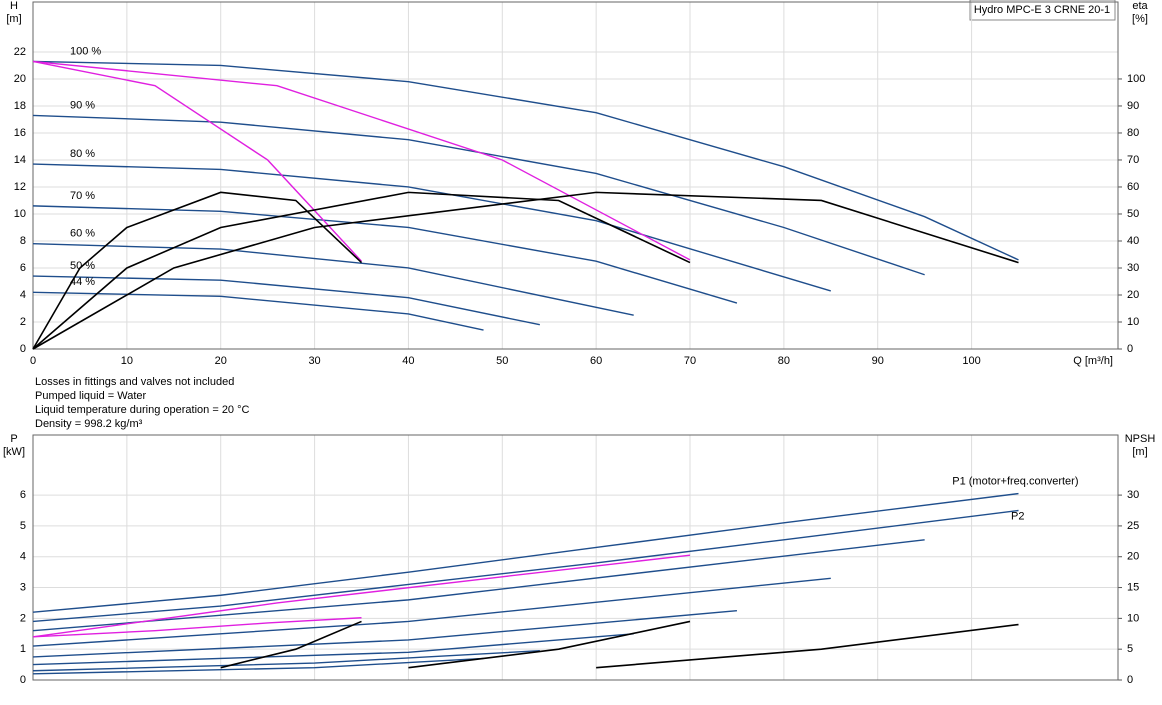 The width and height of the screenshot is (1162, 705). Describe the element at coordinates (1130, 649) in the screenshot. I see `y2-tick-label: 5` at that location.